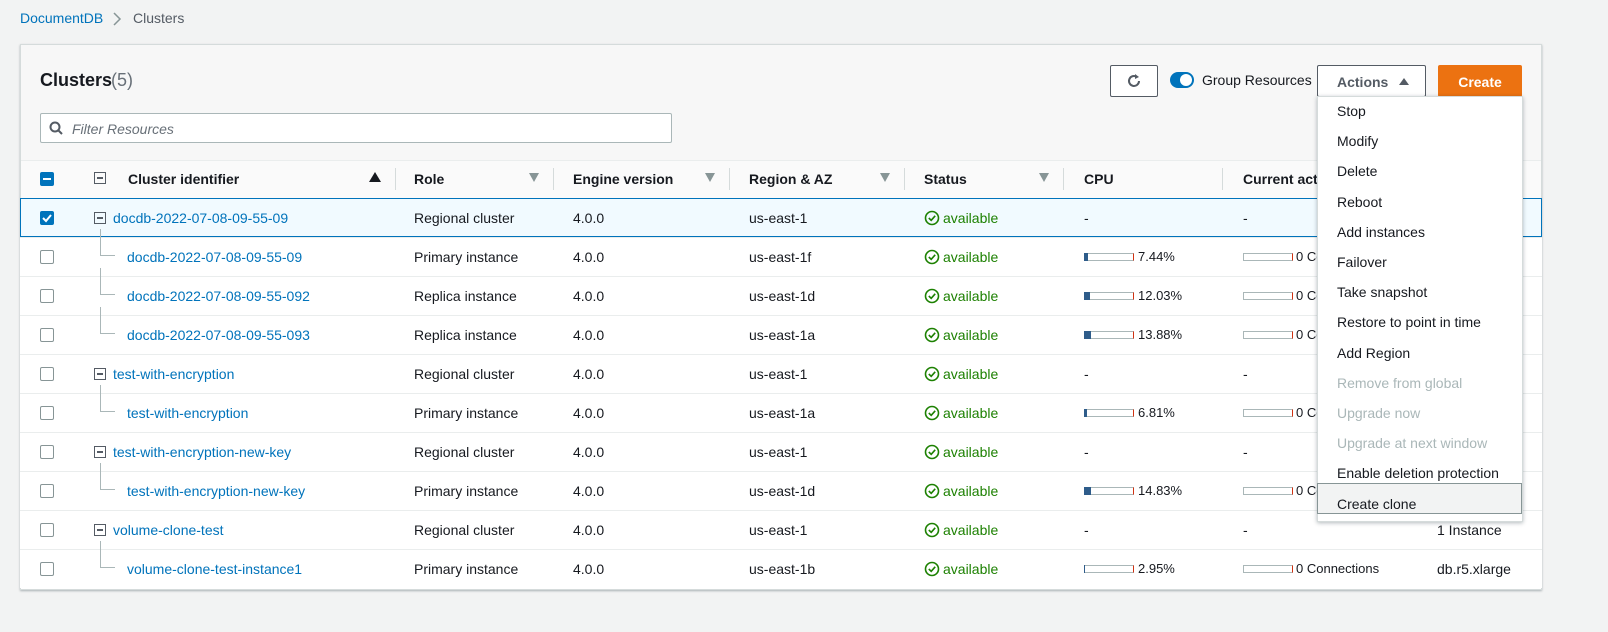 The height and width of the screenshot is (632, 1608). Describe the element at coordinates (76, 80) in the screenshot. I see `panel-title: Clusters` at that location.